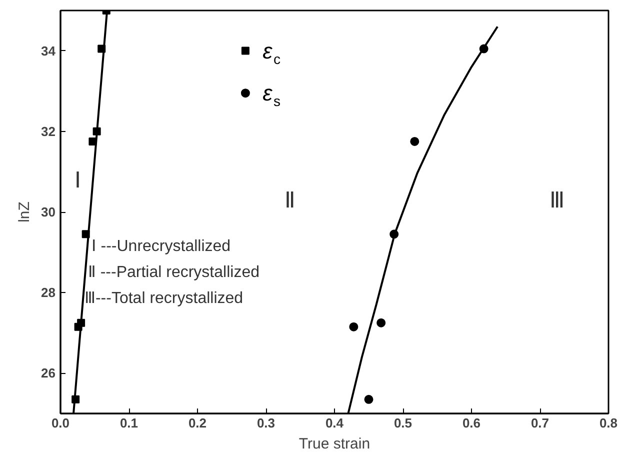 The image size is (623, 472). I want to click on annotation: Ⅲ, so click(557, 199).